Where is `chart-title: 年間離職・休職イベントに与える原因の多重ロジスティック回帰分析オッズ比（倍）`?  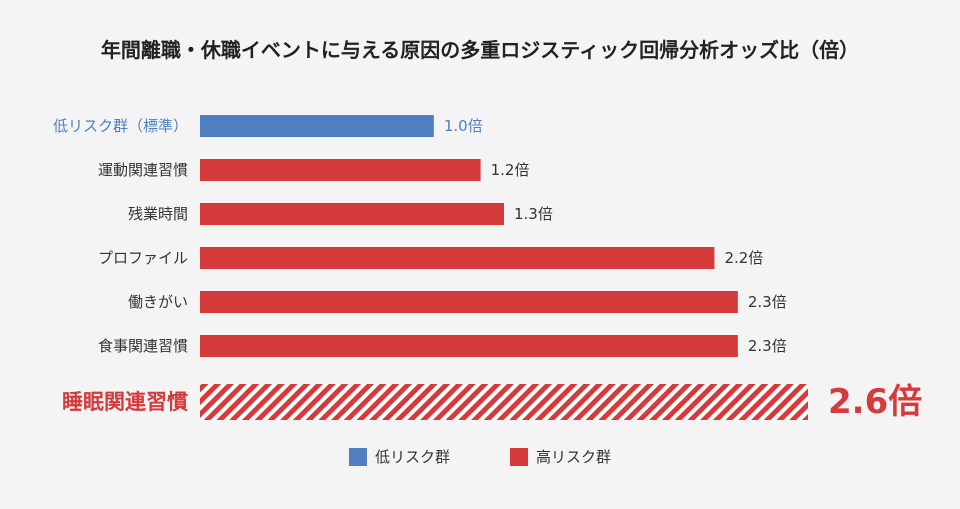
chart-title: 年間離職・休職イベントに与える原因の多重ロジスティック回帰分析オッズ比（倍） is located at coordinates (480, 50).